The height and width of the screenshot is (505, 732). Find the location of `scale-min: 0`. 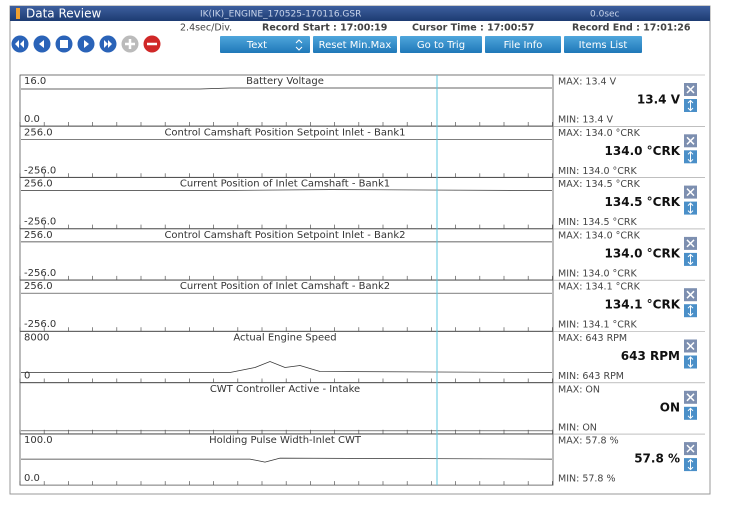

scale-min: 0 is located at coordinates (27, 376).